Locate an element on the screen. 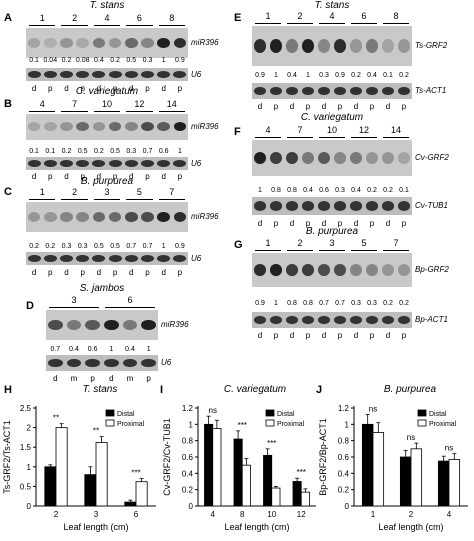  control-blot is located at coordinates (107, 74).